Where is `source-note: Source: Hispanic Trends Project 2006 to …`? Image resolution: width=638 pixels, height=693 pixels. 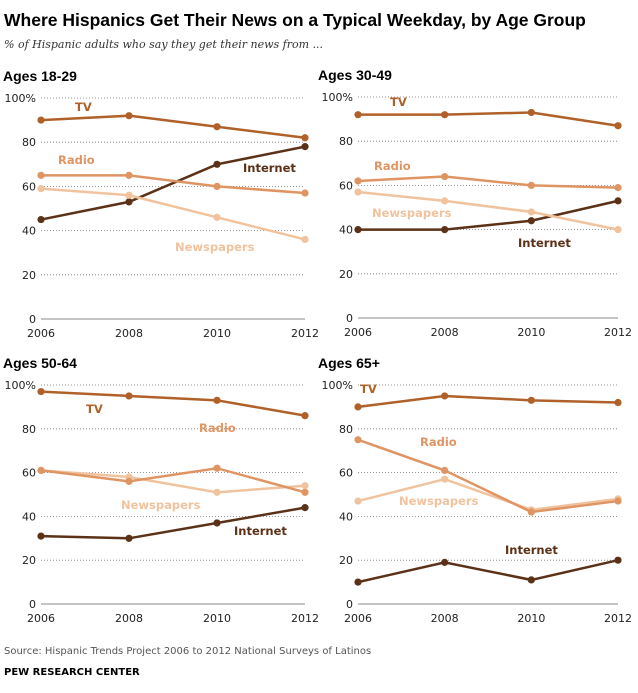
source-note: Source: Hispanic Trends Project 2006 to … is located at coordinates (188, 651).